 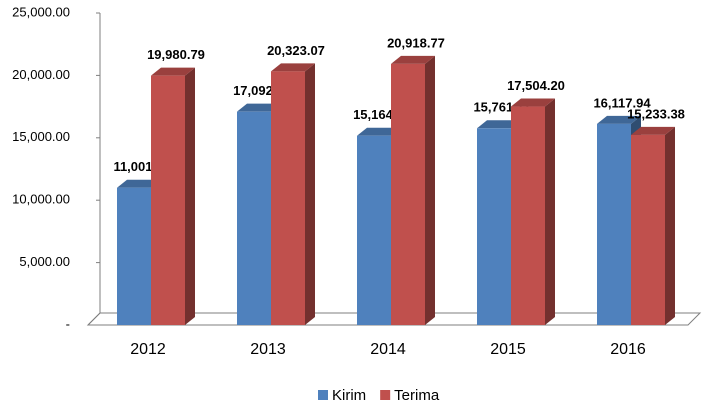 I want to click on legend-label: Kirim, so click(x=349, y=395).